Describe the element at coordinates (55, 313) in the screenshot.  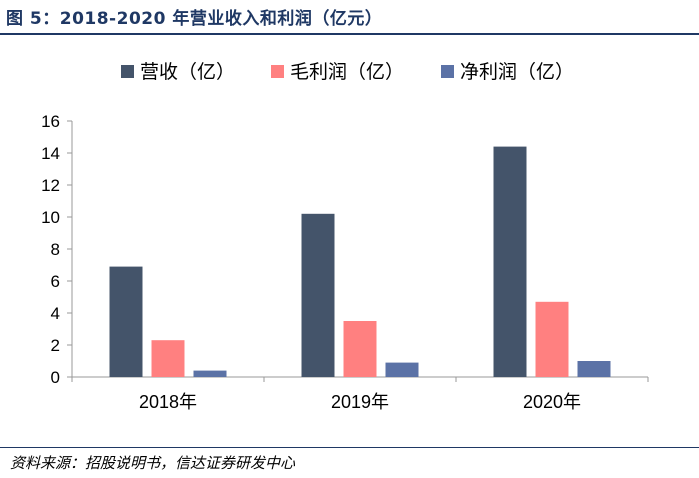
I see `y-tick-label: 4` at that location.